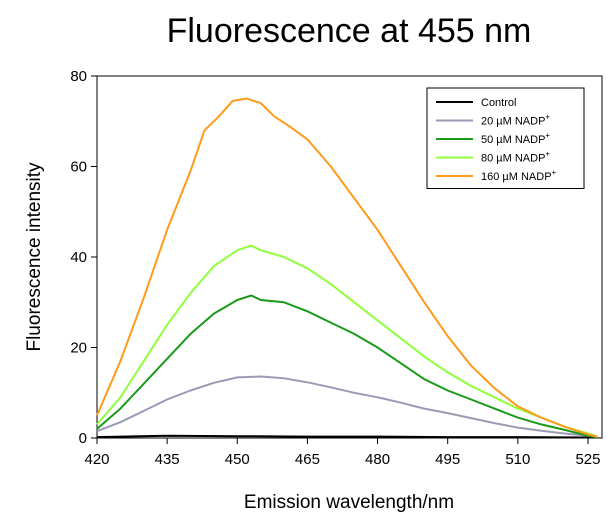  I want to click on x-tick-label: 510, so click(517, 459).